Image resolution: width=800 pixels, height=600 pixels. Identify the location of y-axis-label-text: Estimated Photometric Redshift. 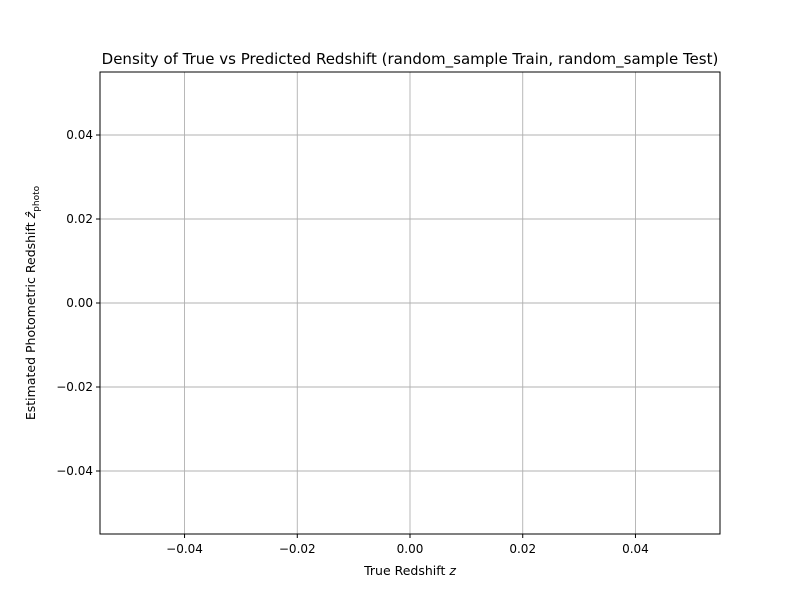
(30, 319).